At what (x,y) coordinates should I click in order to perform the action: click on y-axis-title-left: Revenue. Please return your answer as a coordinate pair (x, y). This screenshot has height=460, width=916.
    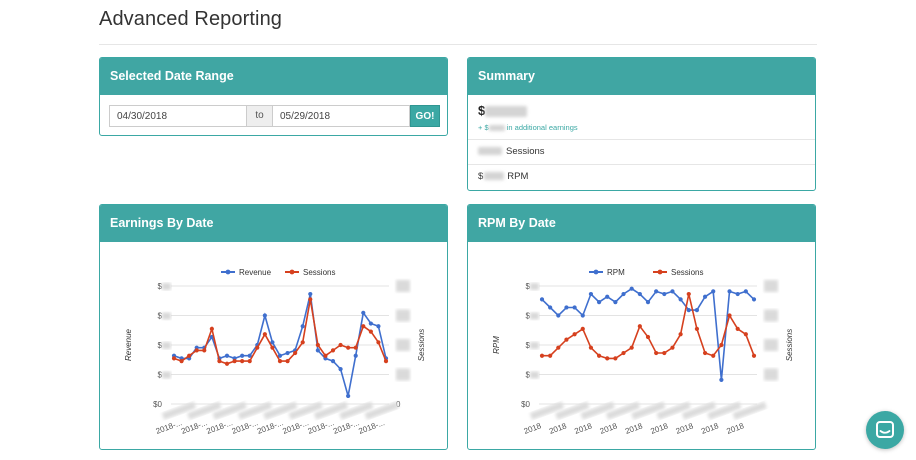
    Looking at the image, I should click on (128, 344).